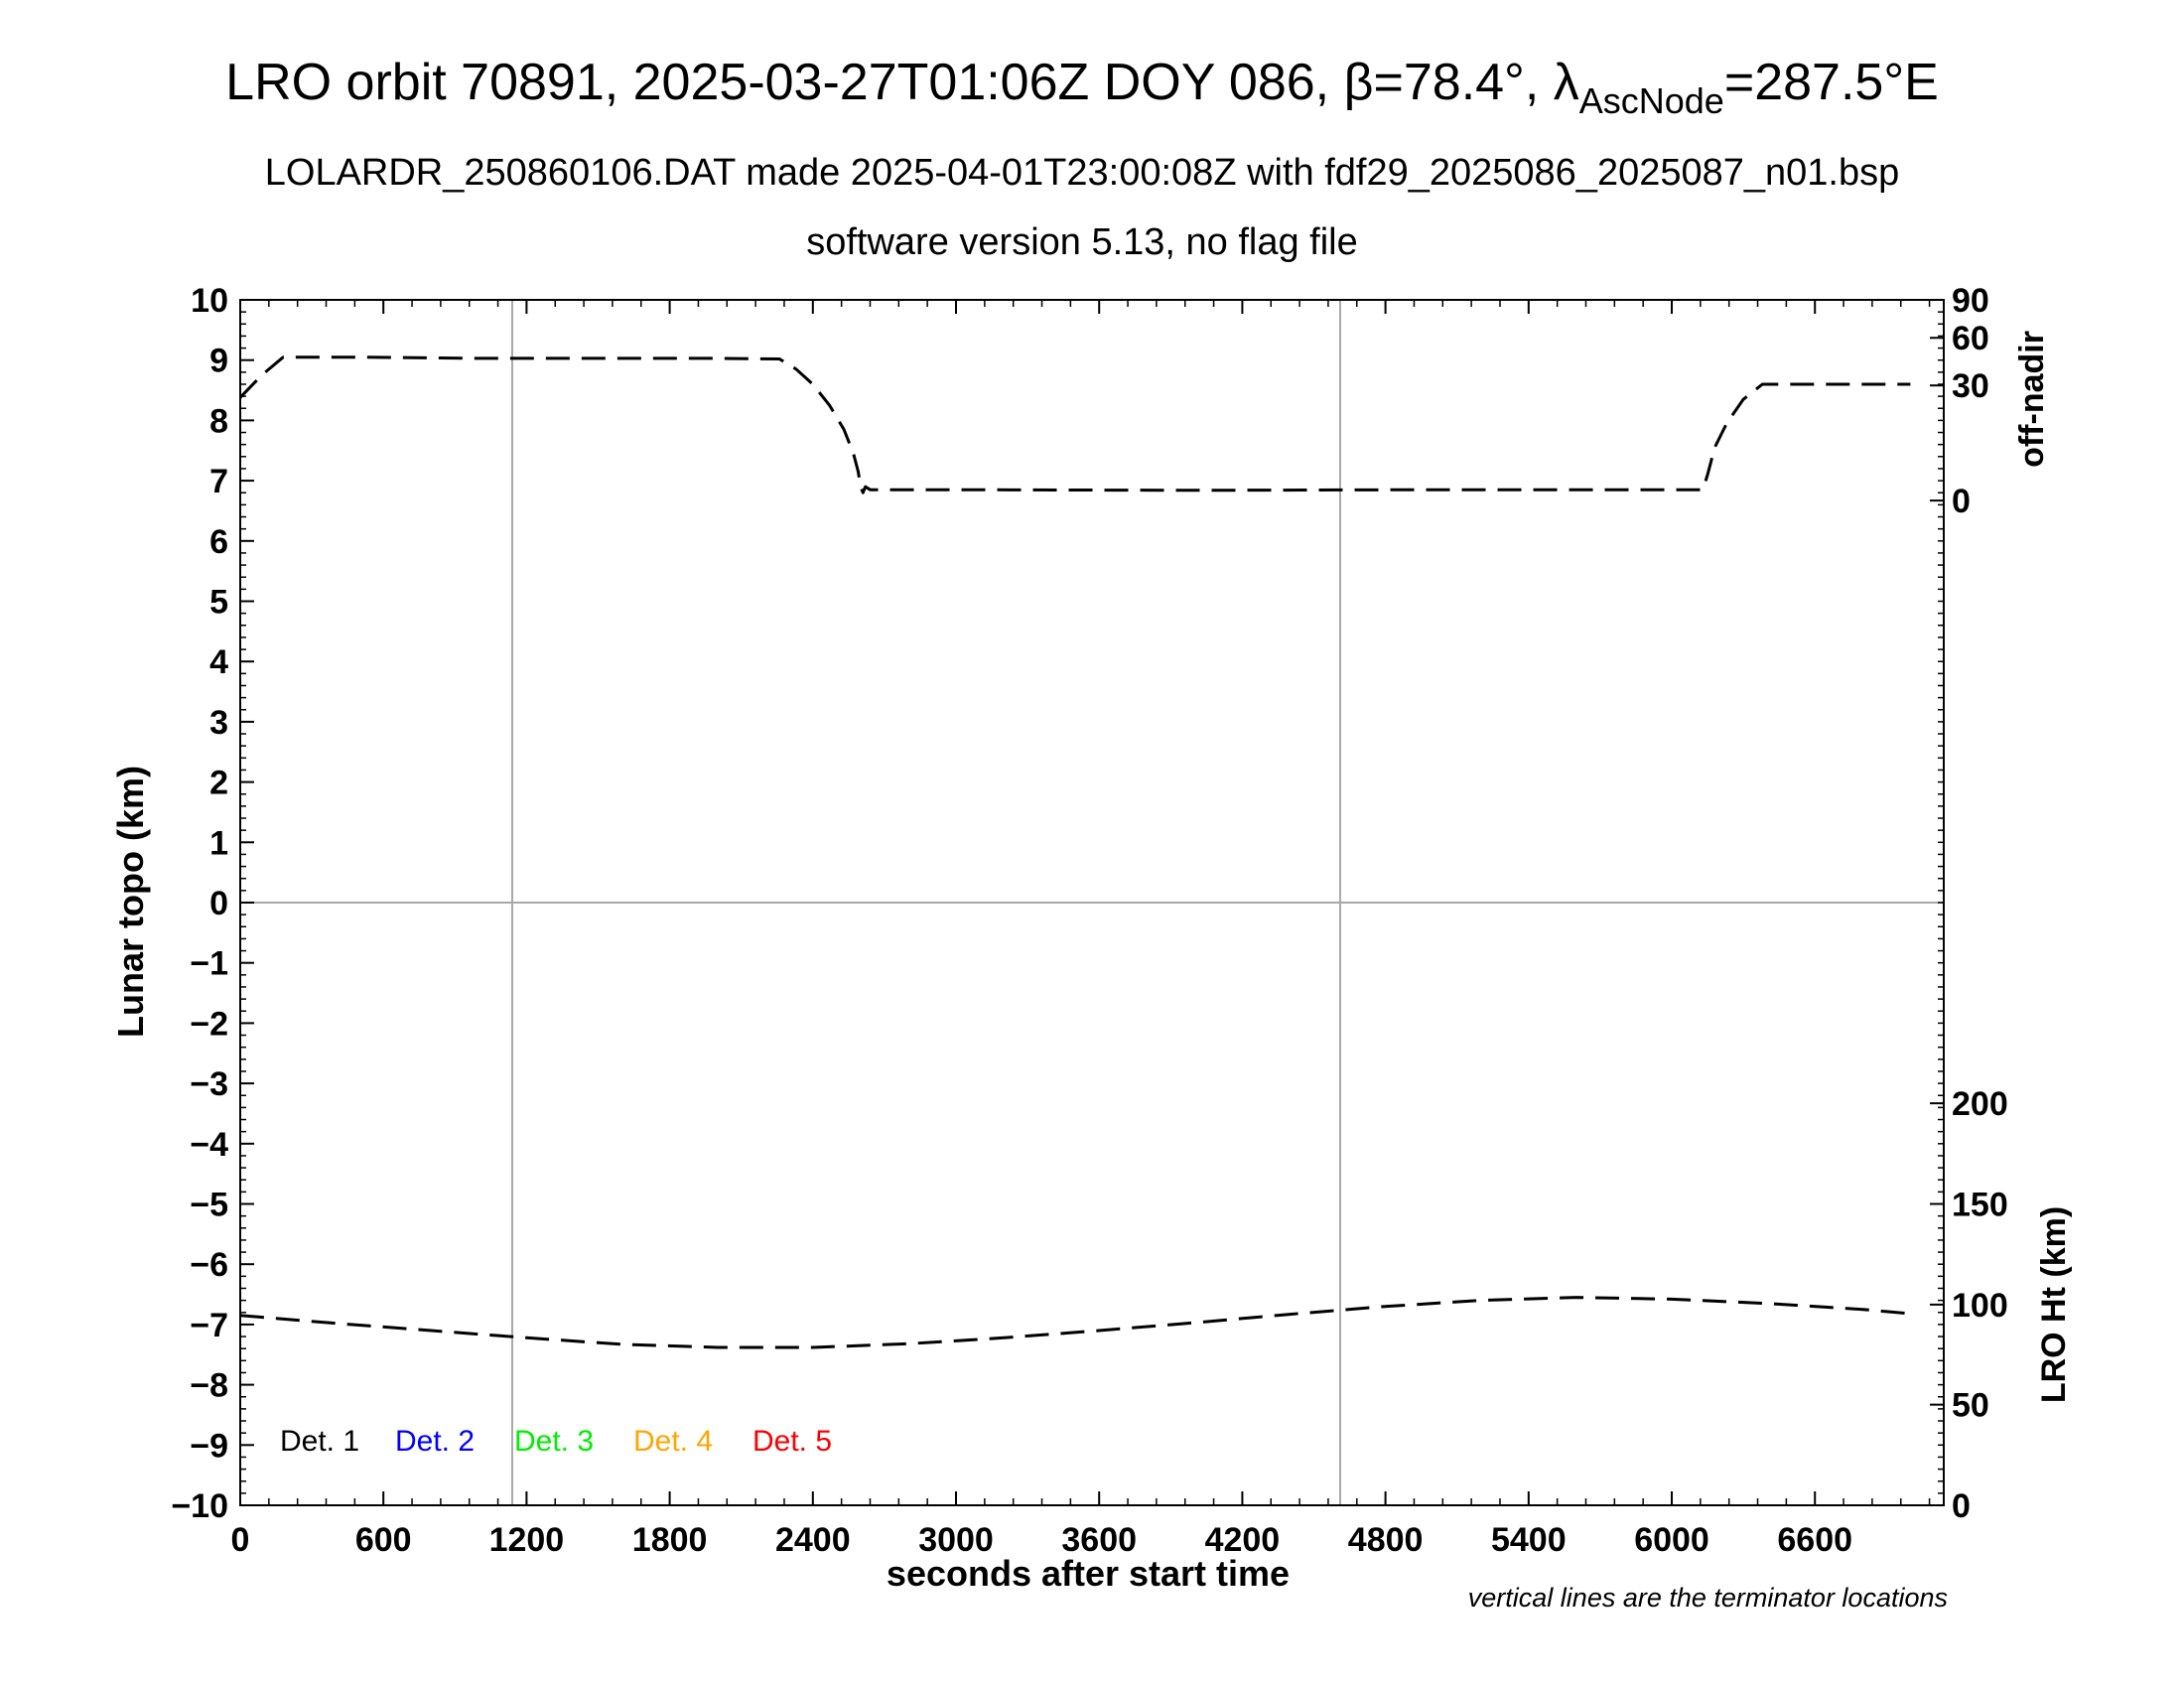 Image resolution: width=2184 pixels, height=1688 pixels. I want to click on chart-title-suffix: =287.5°E, so click(1831, 82).